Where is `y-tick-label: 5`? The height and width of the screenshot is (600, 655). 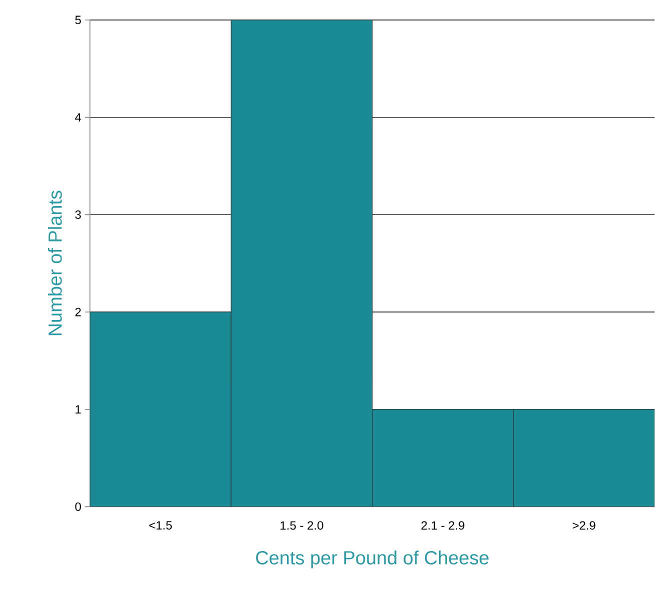
y-tick-label: 5 is located at coordinates (78, 20).